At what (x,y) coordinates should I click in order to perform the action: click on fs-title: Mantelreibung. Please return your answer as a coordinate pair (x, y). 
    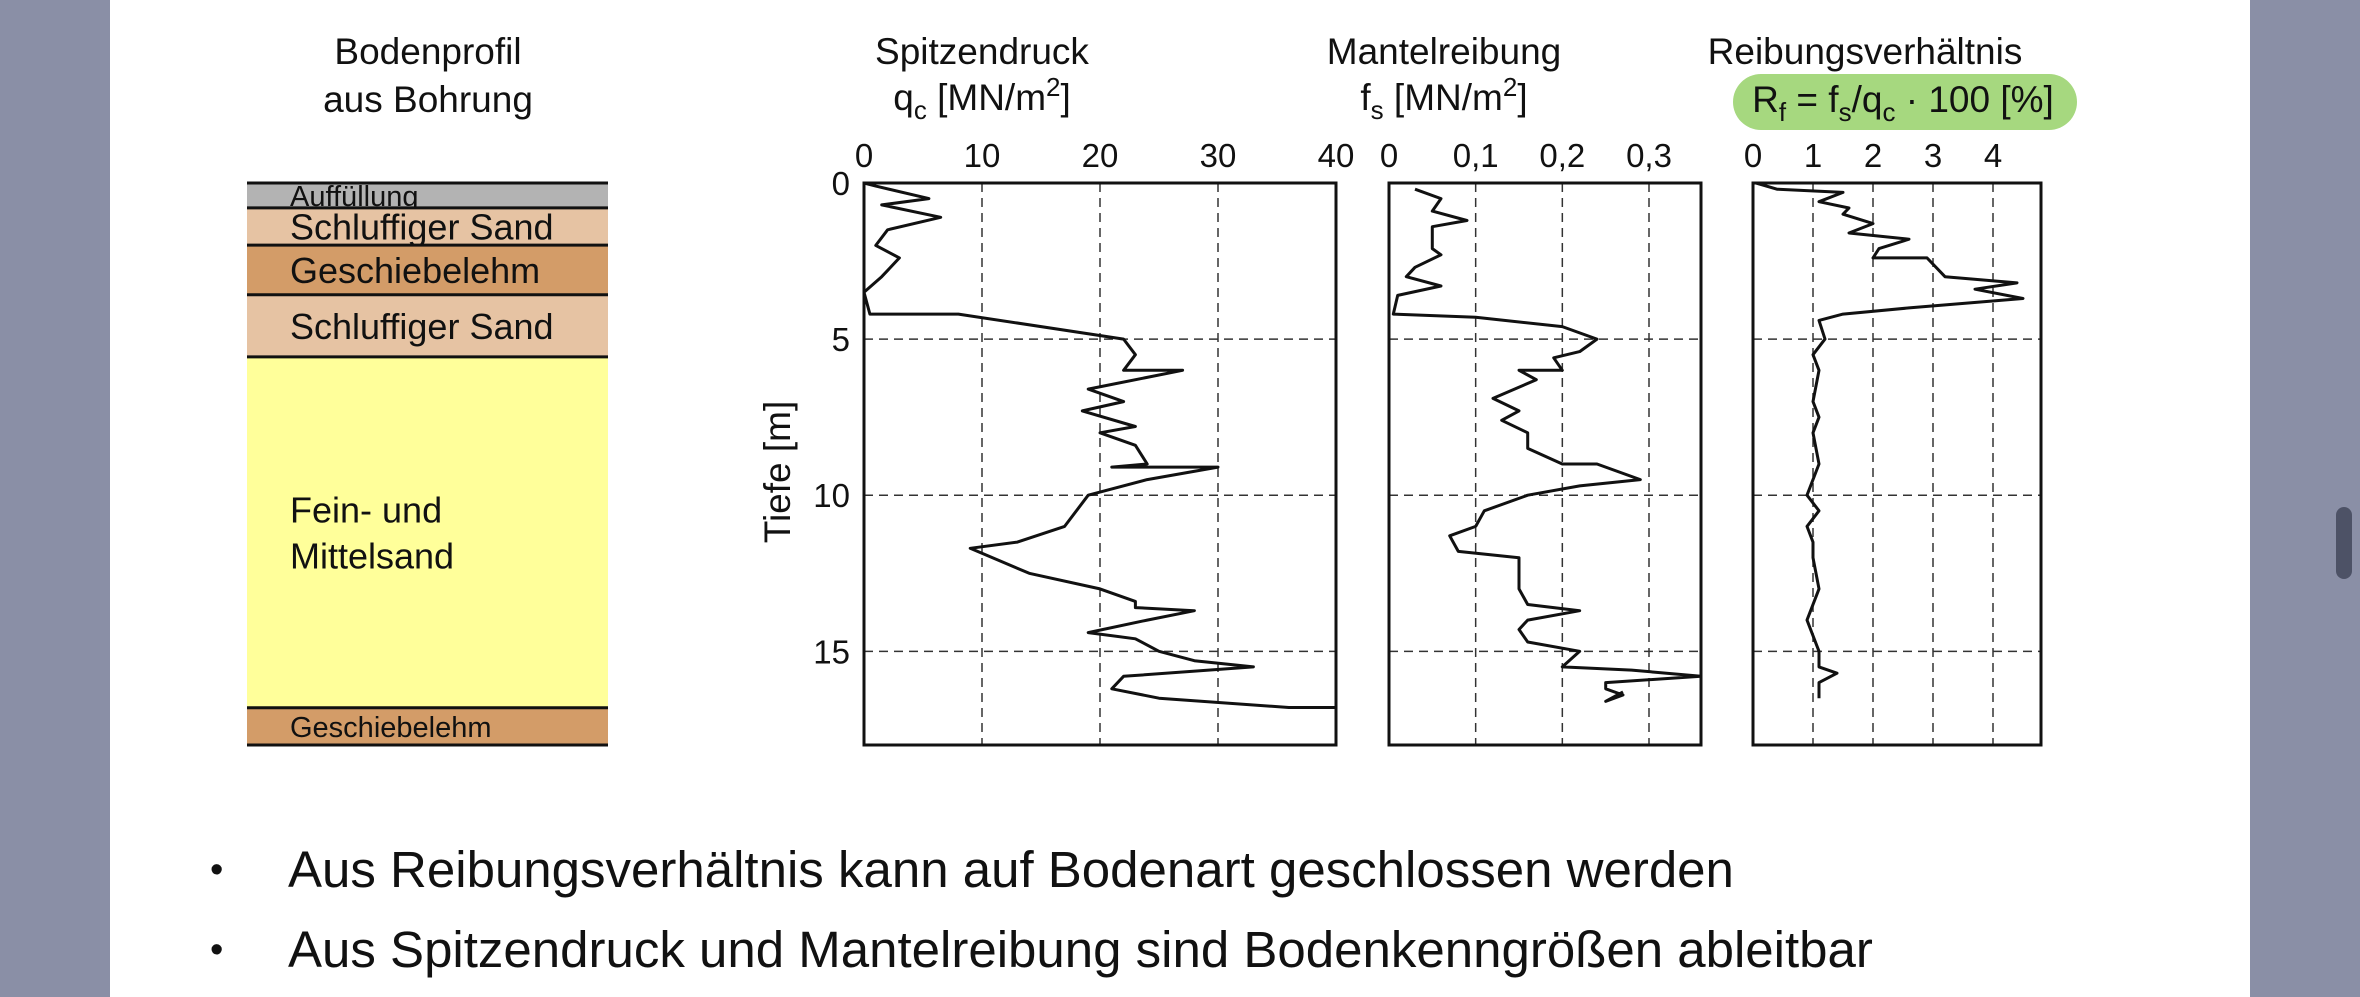
    Looking at the image, I should click on (1444, 51).